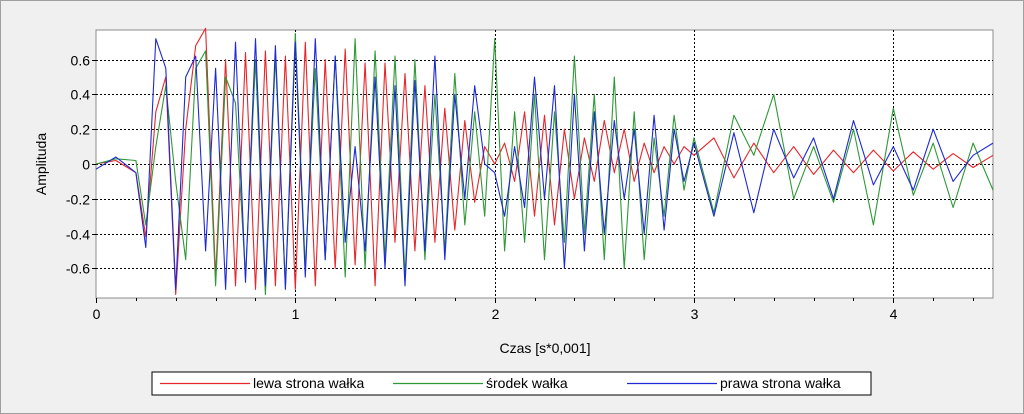 This screenshot has height=414, width=1024. I want to click on y-axis-label: Amplituda, so click(41, 164).